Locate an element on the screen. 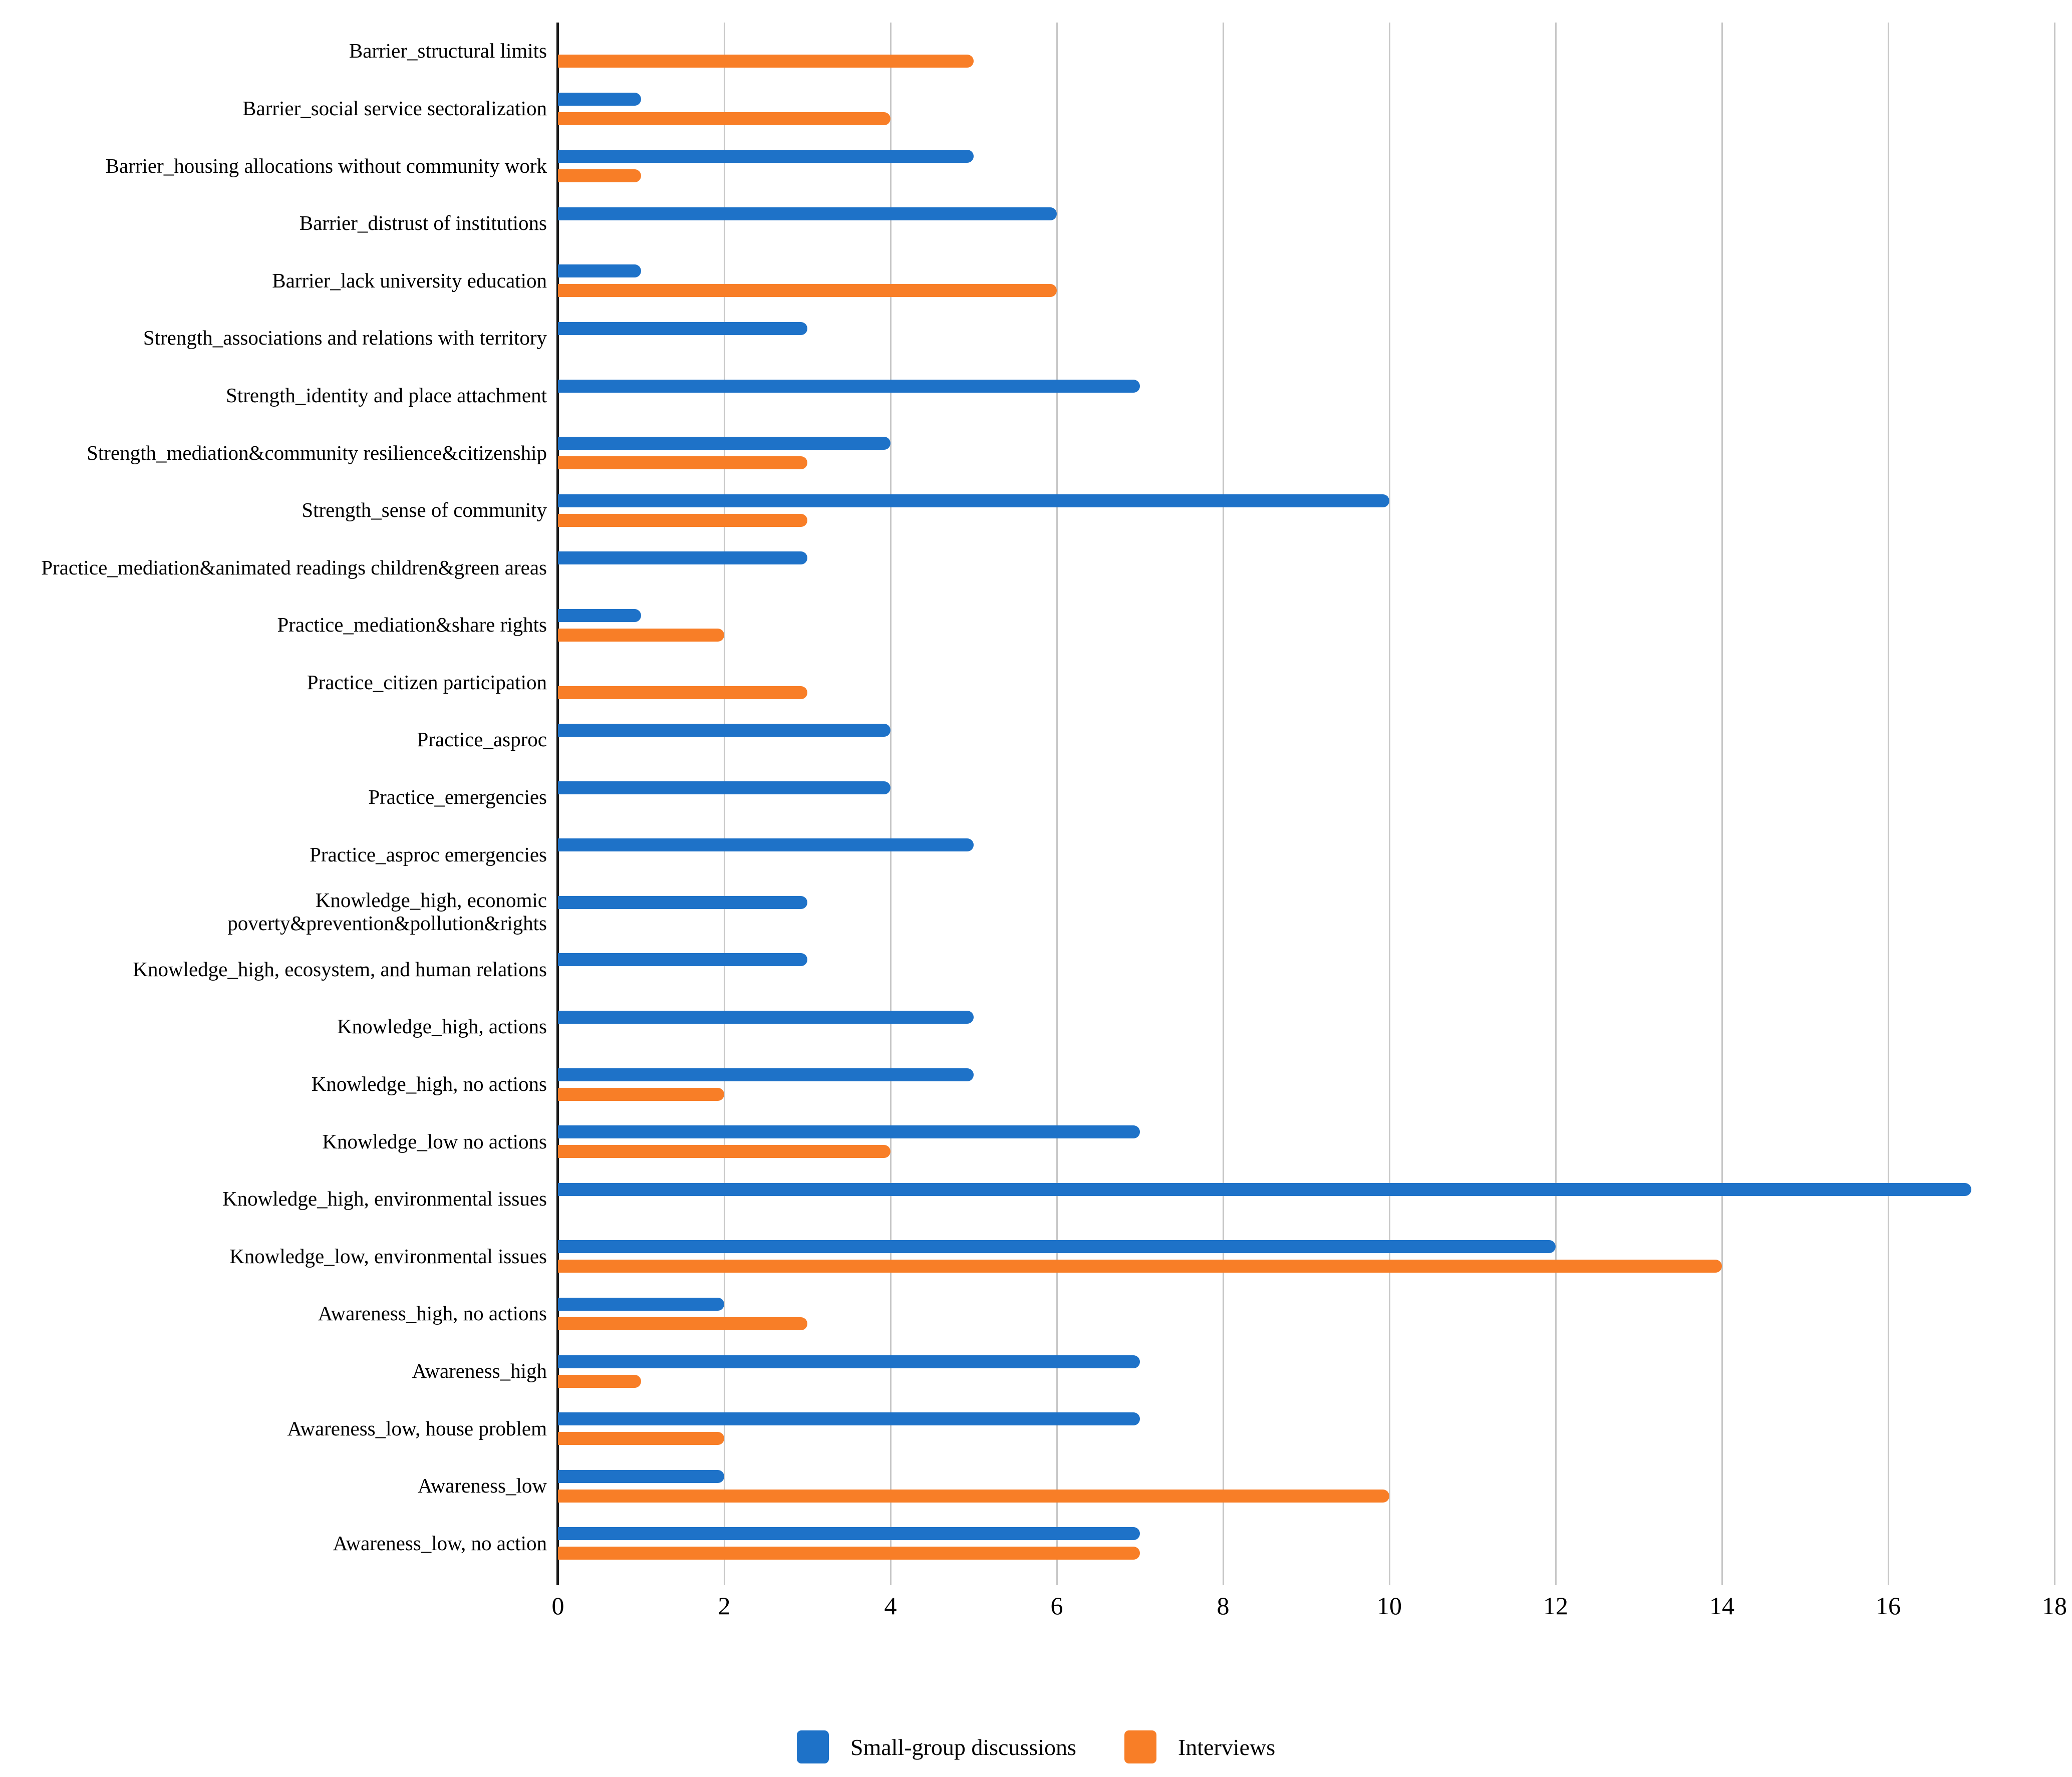 This screenshot has width=2072, height=1777. category-label-text: Knowledge_high, environmental issues is located at coordinates (384, 1199).